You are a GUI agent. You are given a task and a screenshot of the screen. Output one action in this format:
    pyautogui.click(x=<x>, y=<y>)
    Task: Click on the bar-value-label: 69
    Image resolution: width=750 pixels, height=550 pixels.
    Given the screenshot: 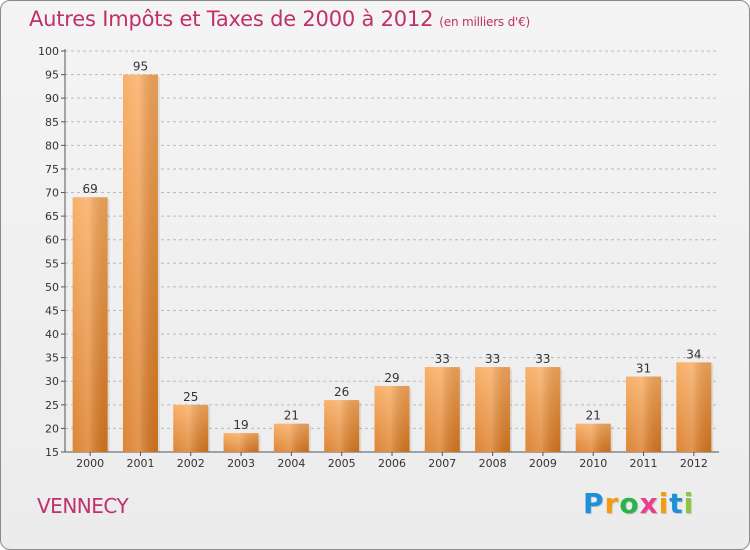 What is the action you would take?
    pyautogui.click(x=90, y=189)
    